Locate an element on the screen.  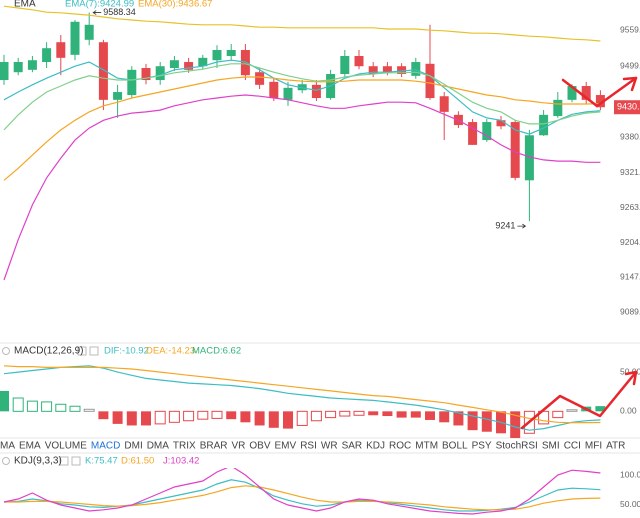
indicator-tab: EMV is located at coordinates (286, 446).